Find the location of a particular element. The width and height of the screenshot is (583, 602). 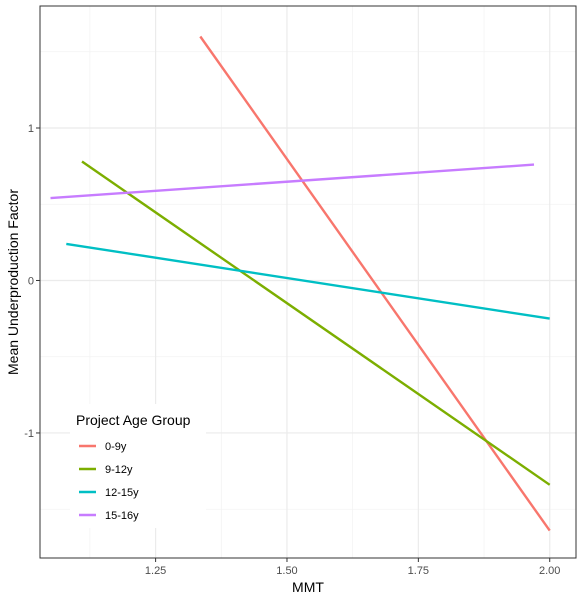

x-tick-label: 2.00 is located at coordinates (549, 571).